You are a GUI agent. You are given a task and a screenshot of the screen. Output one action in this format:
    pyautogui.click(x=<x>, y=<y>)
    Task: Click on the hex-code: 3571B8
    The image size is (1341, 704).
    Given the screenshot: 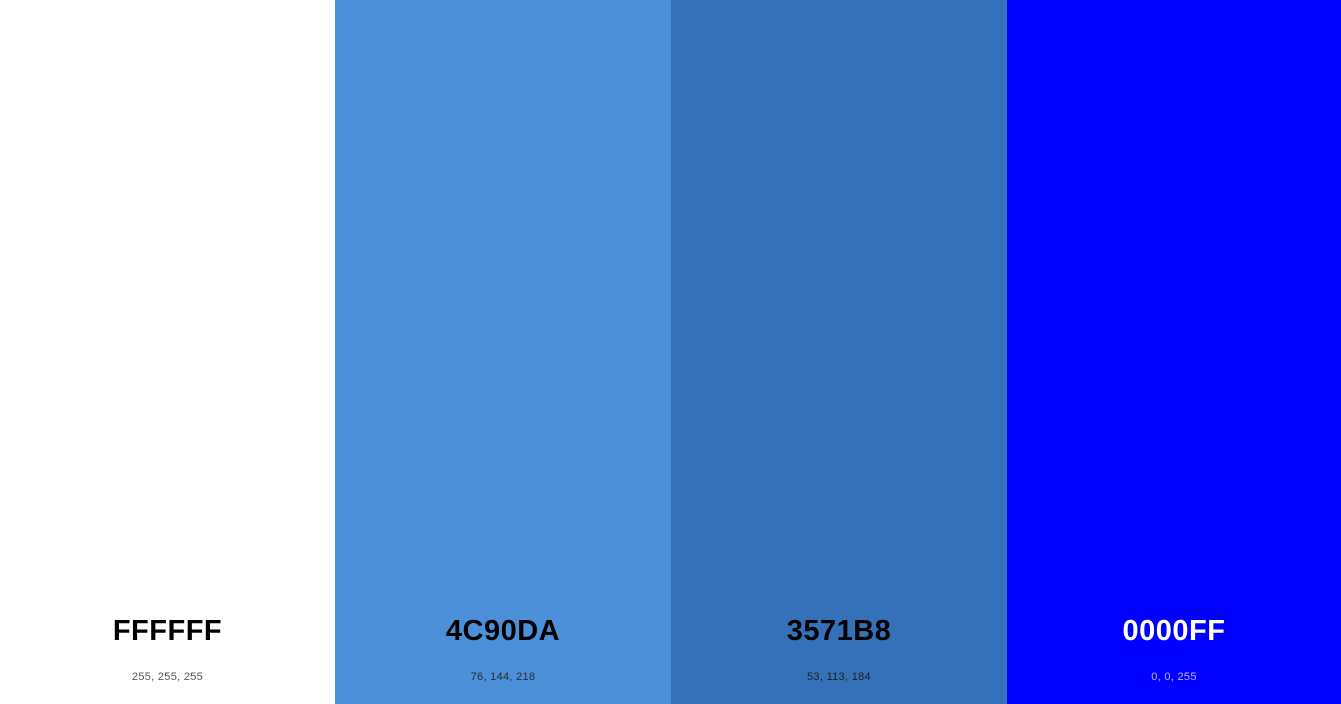 What is the action you would take?
    pyautogui.click(x=839, y=631)
    